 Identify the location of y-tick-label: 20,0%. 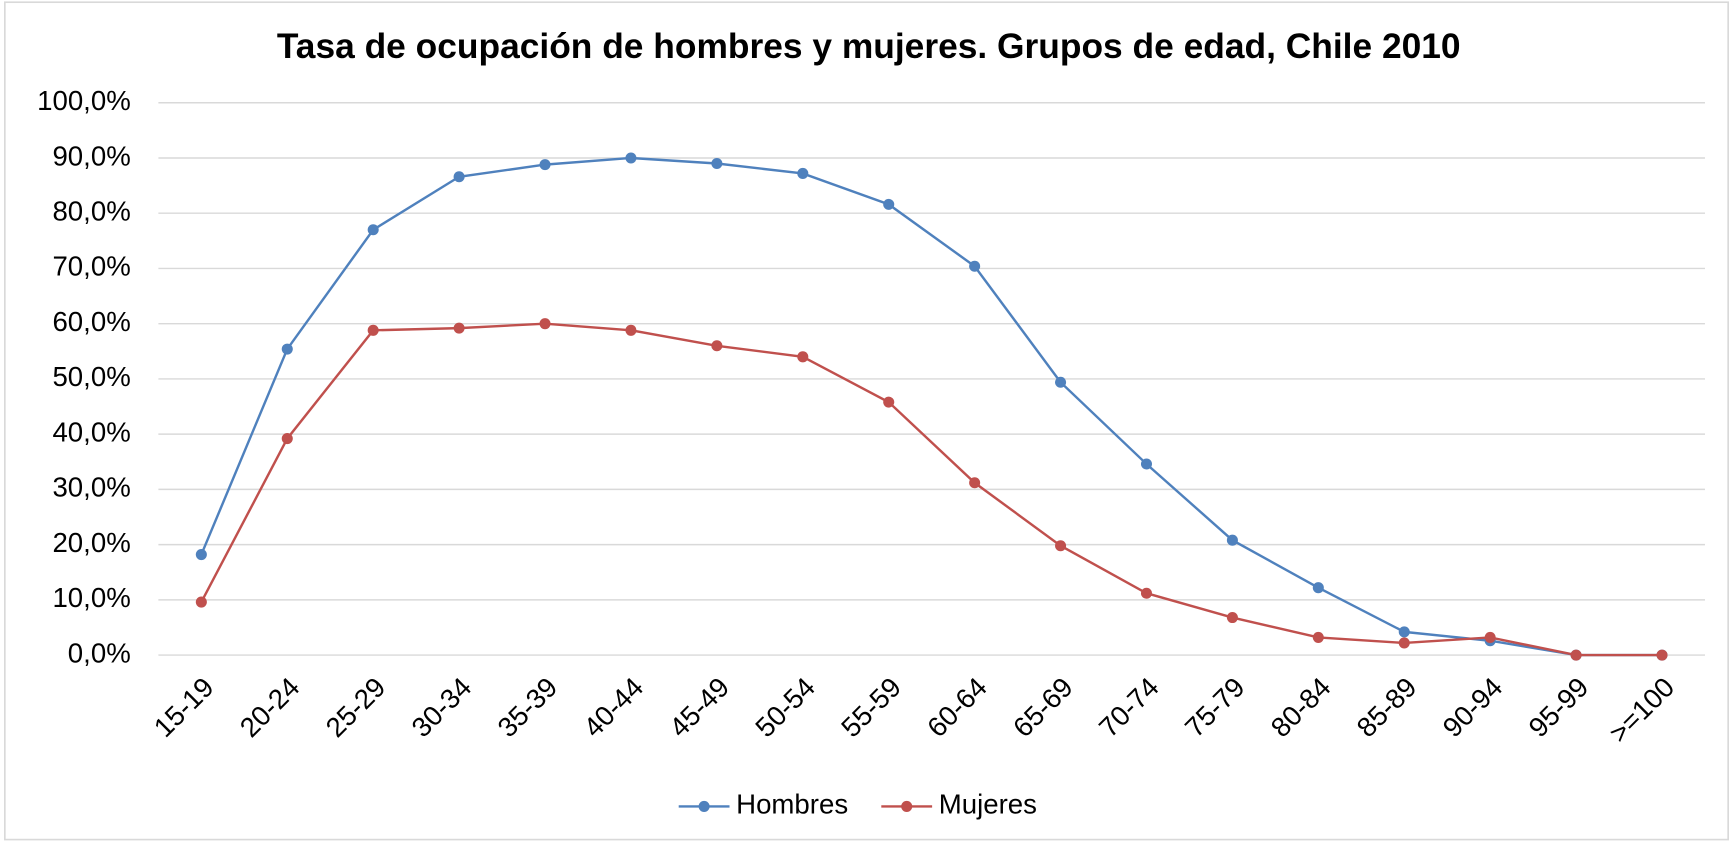
(91, 542).